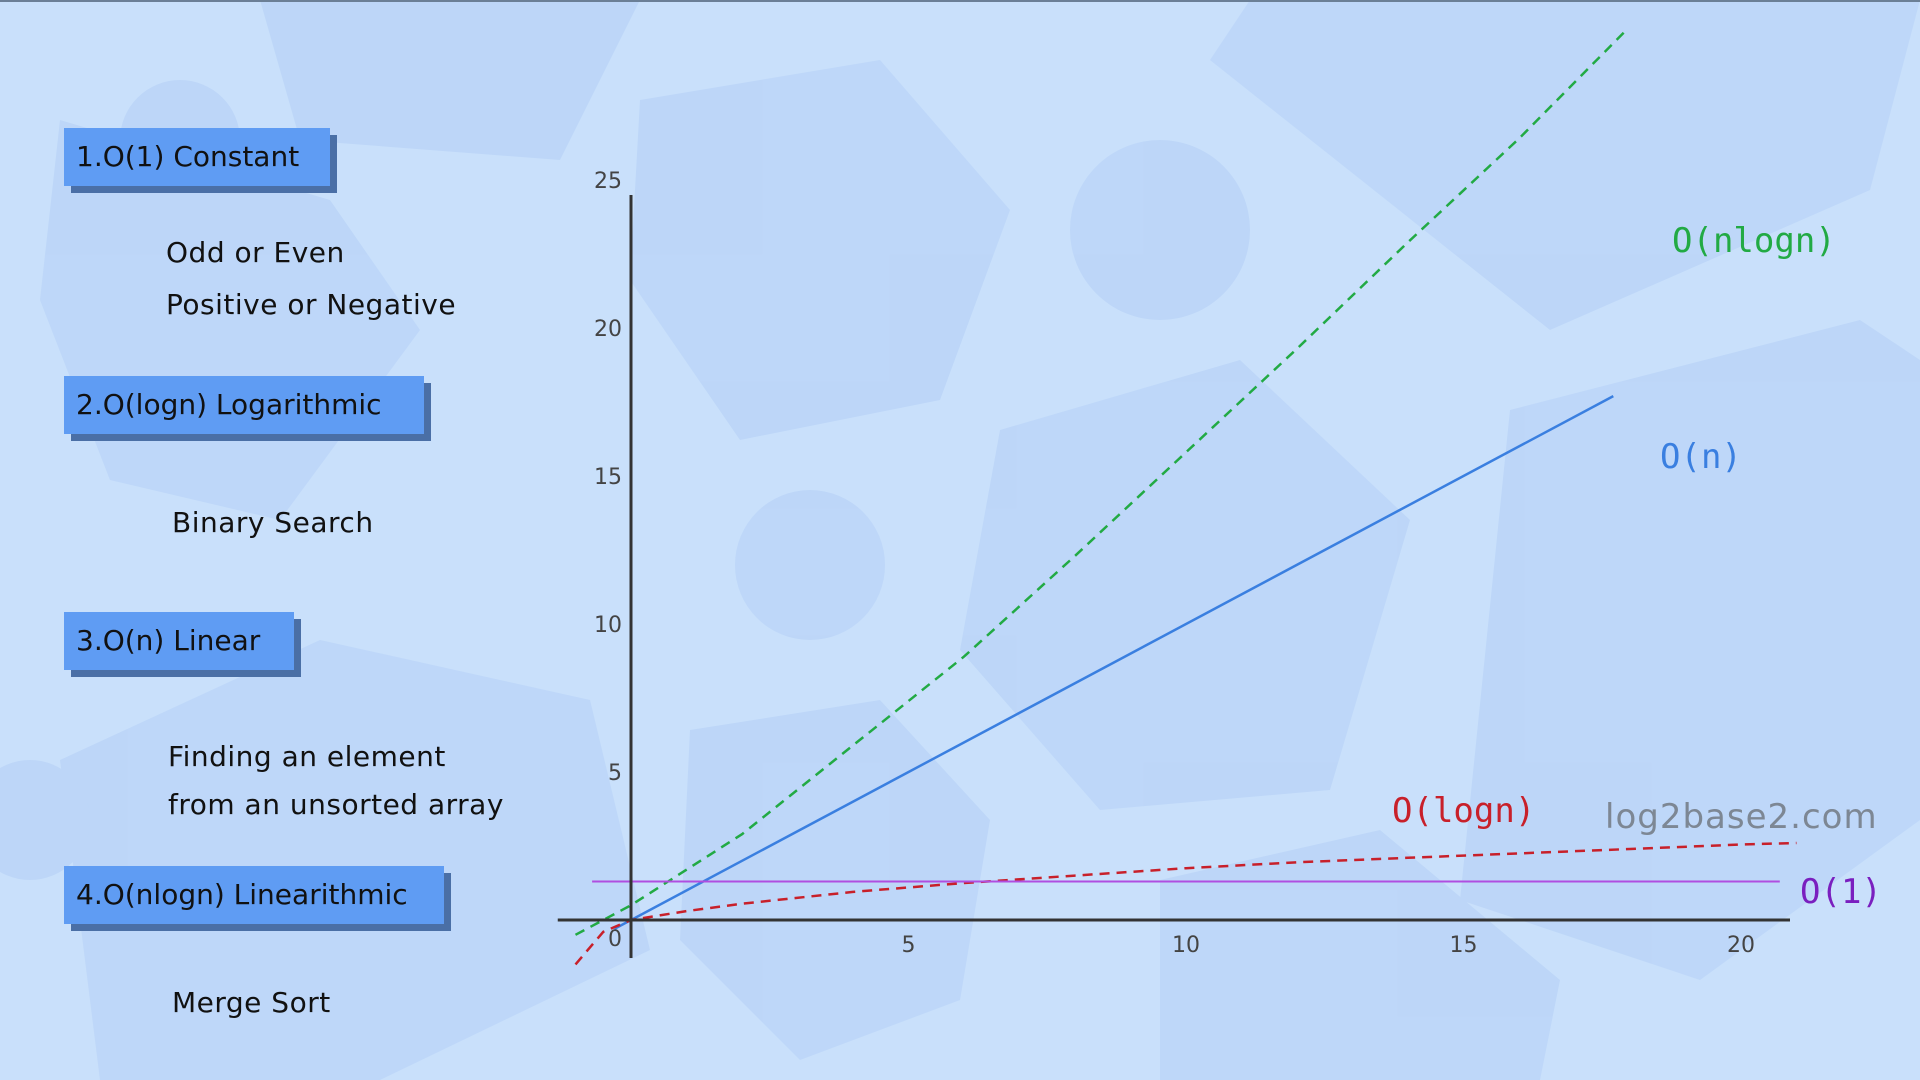 This screenshot has height=1080, width=1920. I want to click on series-constant-label: O(1), so click(1841, 892).